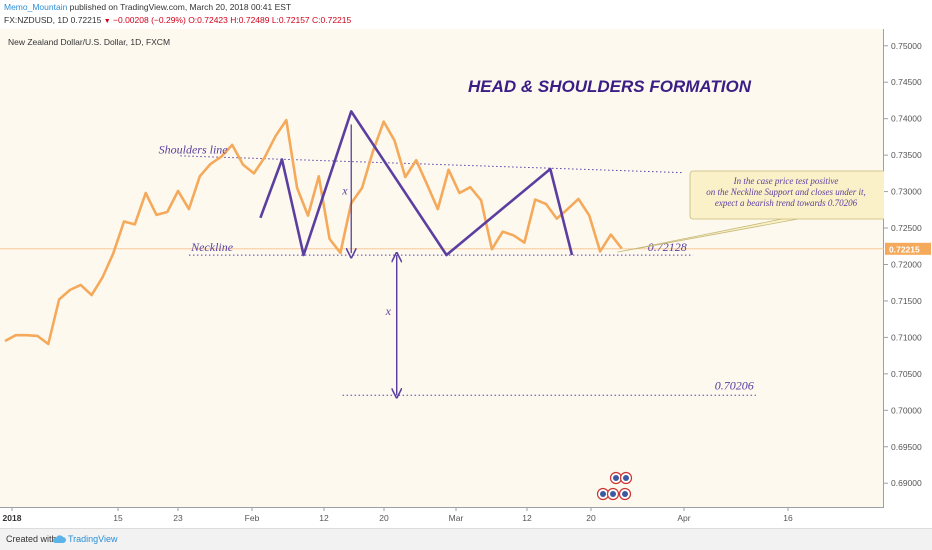 The height and width of the screenshot is (550, 932). I want to click on formation-title: HEAD & SHOULDERS FORMATION, so click(610, 86).